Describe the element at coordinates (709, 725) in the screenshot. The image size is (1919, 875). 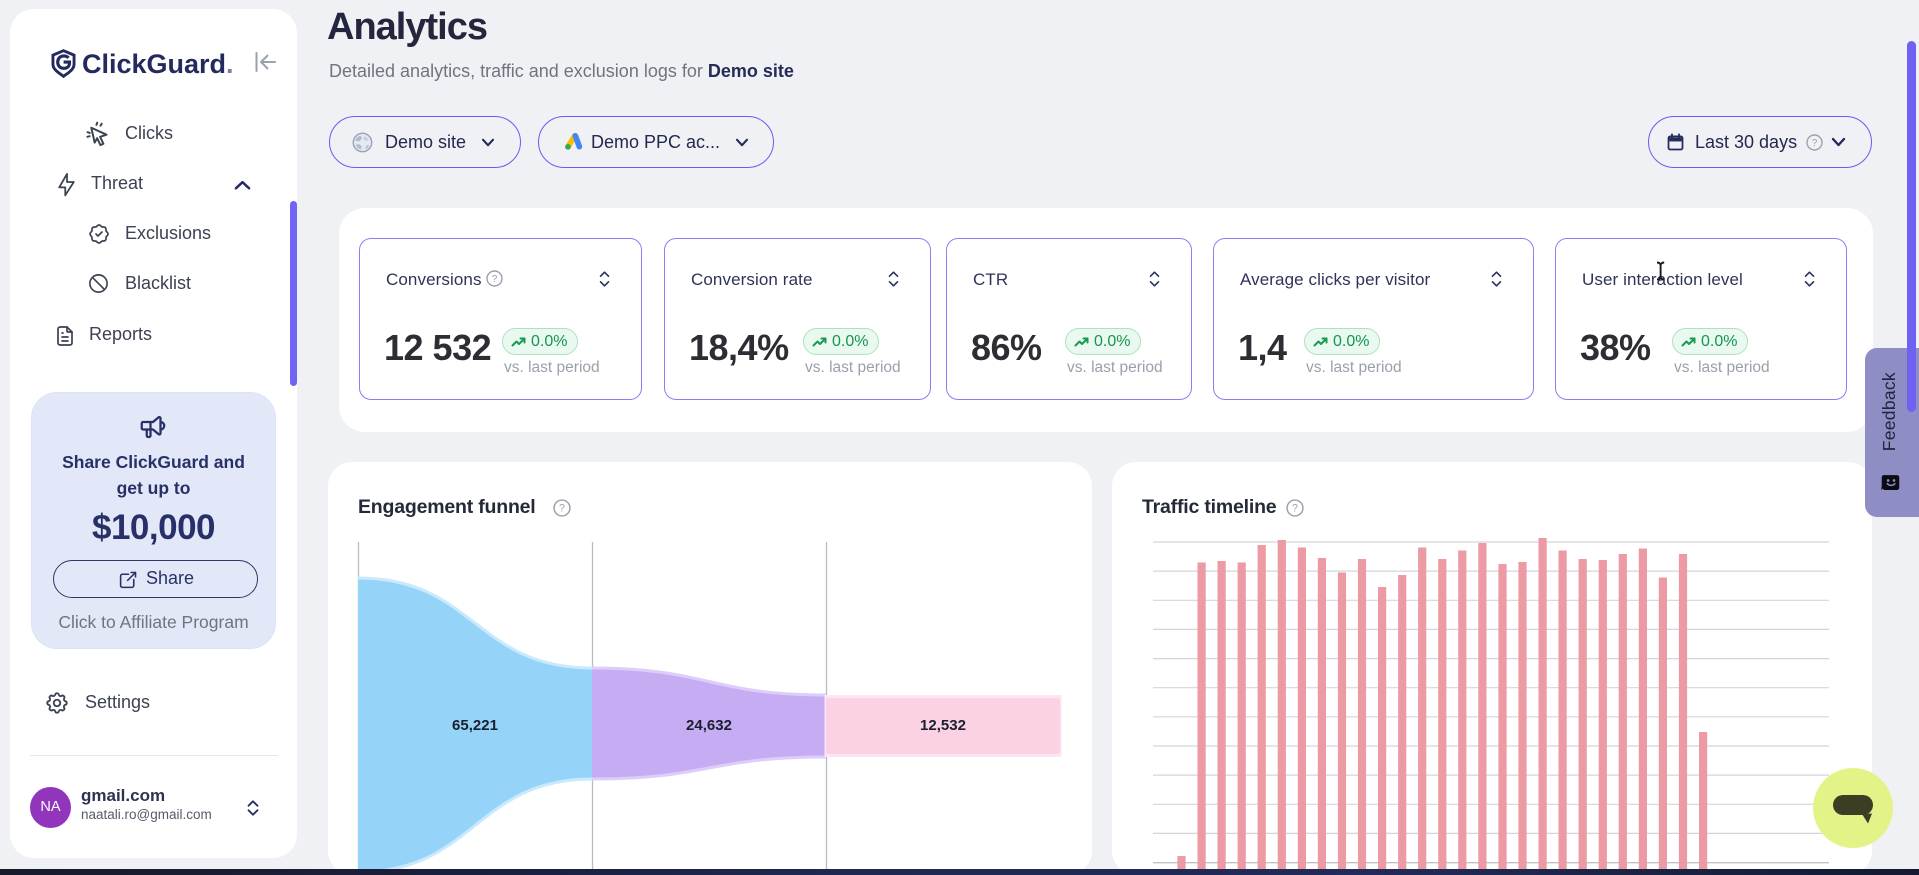
I see `svg-text: 24,632` at that location.